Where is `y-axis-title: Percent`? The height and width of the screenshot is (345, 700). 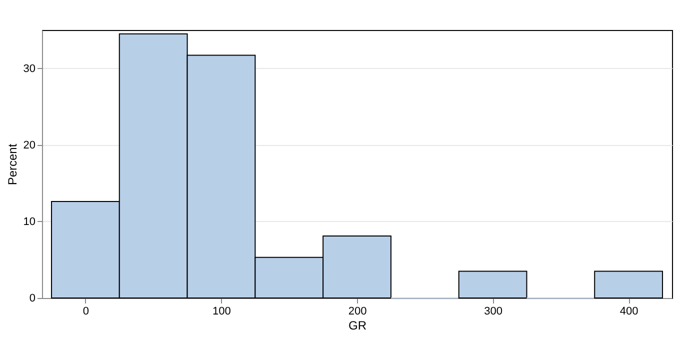 y-axis-title: Percent is located at coordinates (12, 164).